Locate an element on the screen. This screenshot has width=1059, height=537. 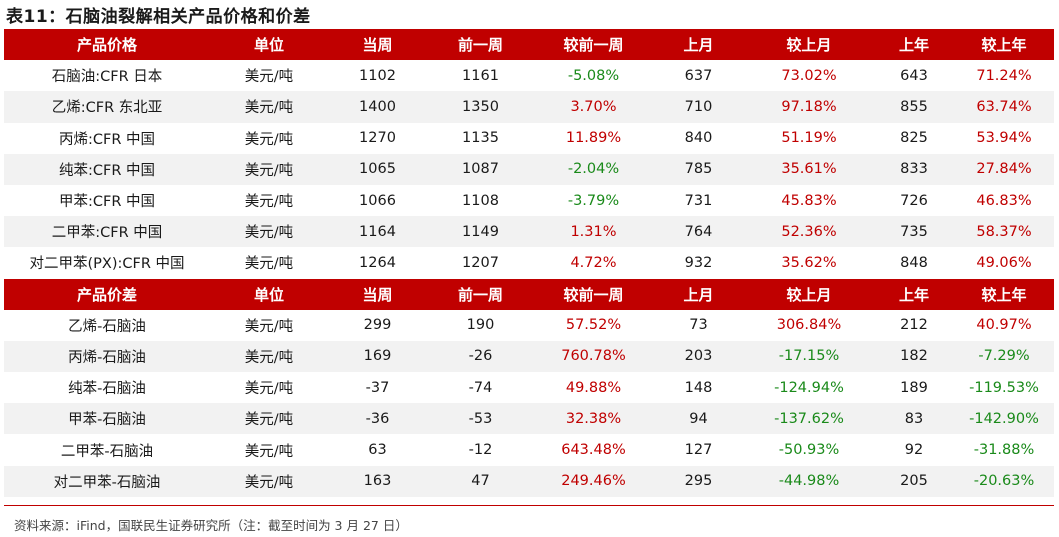
wow-cell: 32.38% is located at coordinates (593, 419).